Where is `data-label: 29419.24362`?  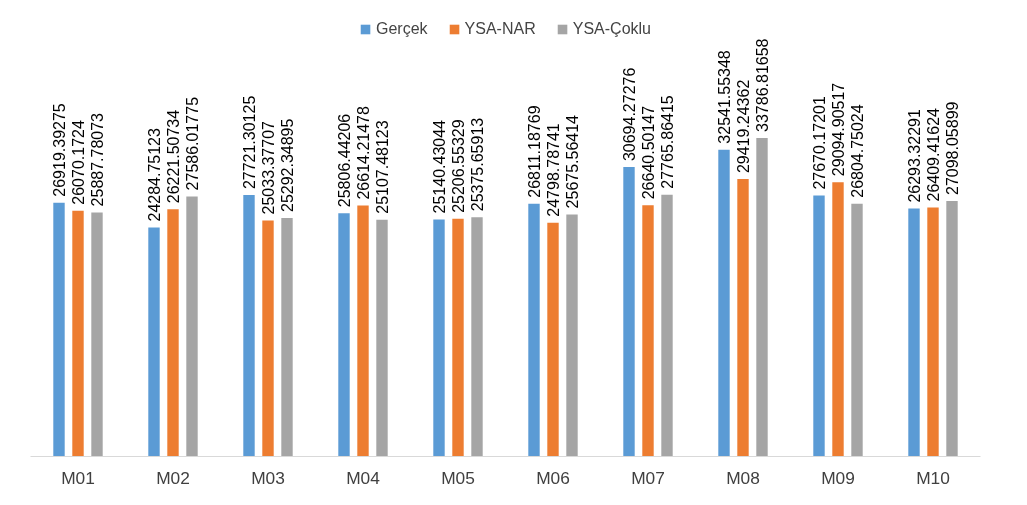 data-label: 29419.24362 is located at coordinates (743, 126).